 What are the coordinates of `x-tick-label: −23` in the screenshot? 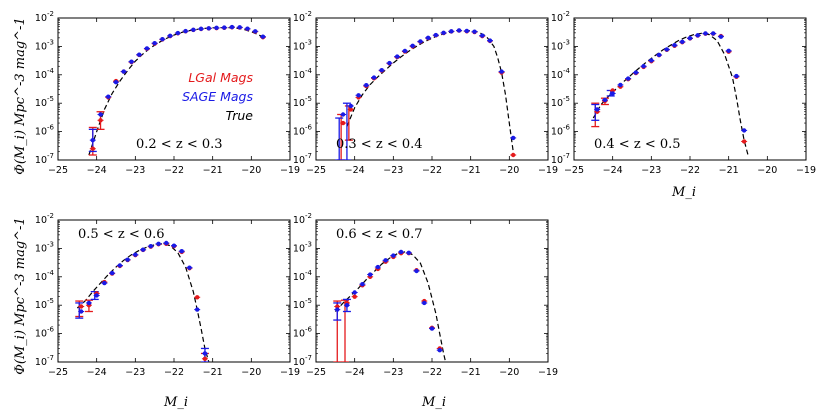 It's located at (651, 170).